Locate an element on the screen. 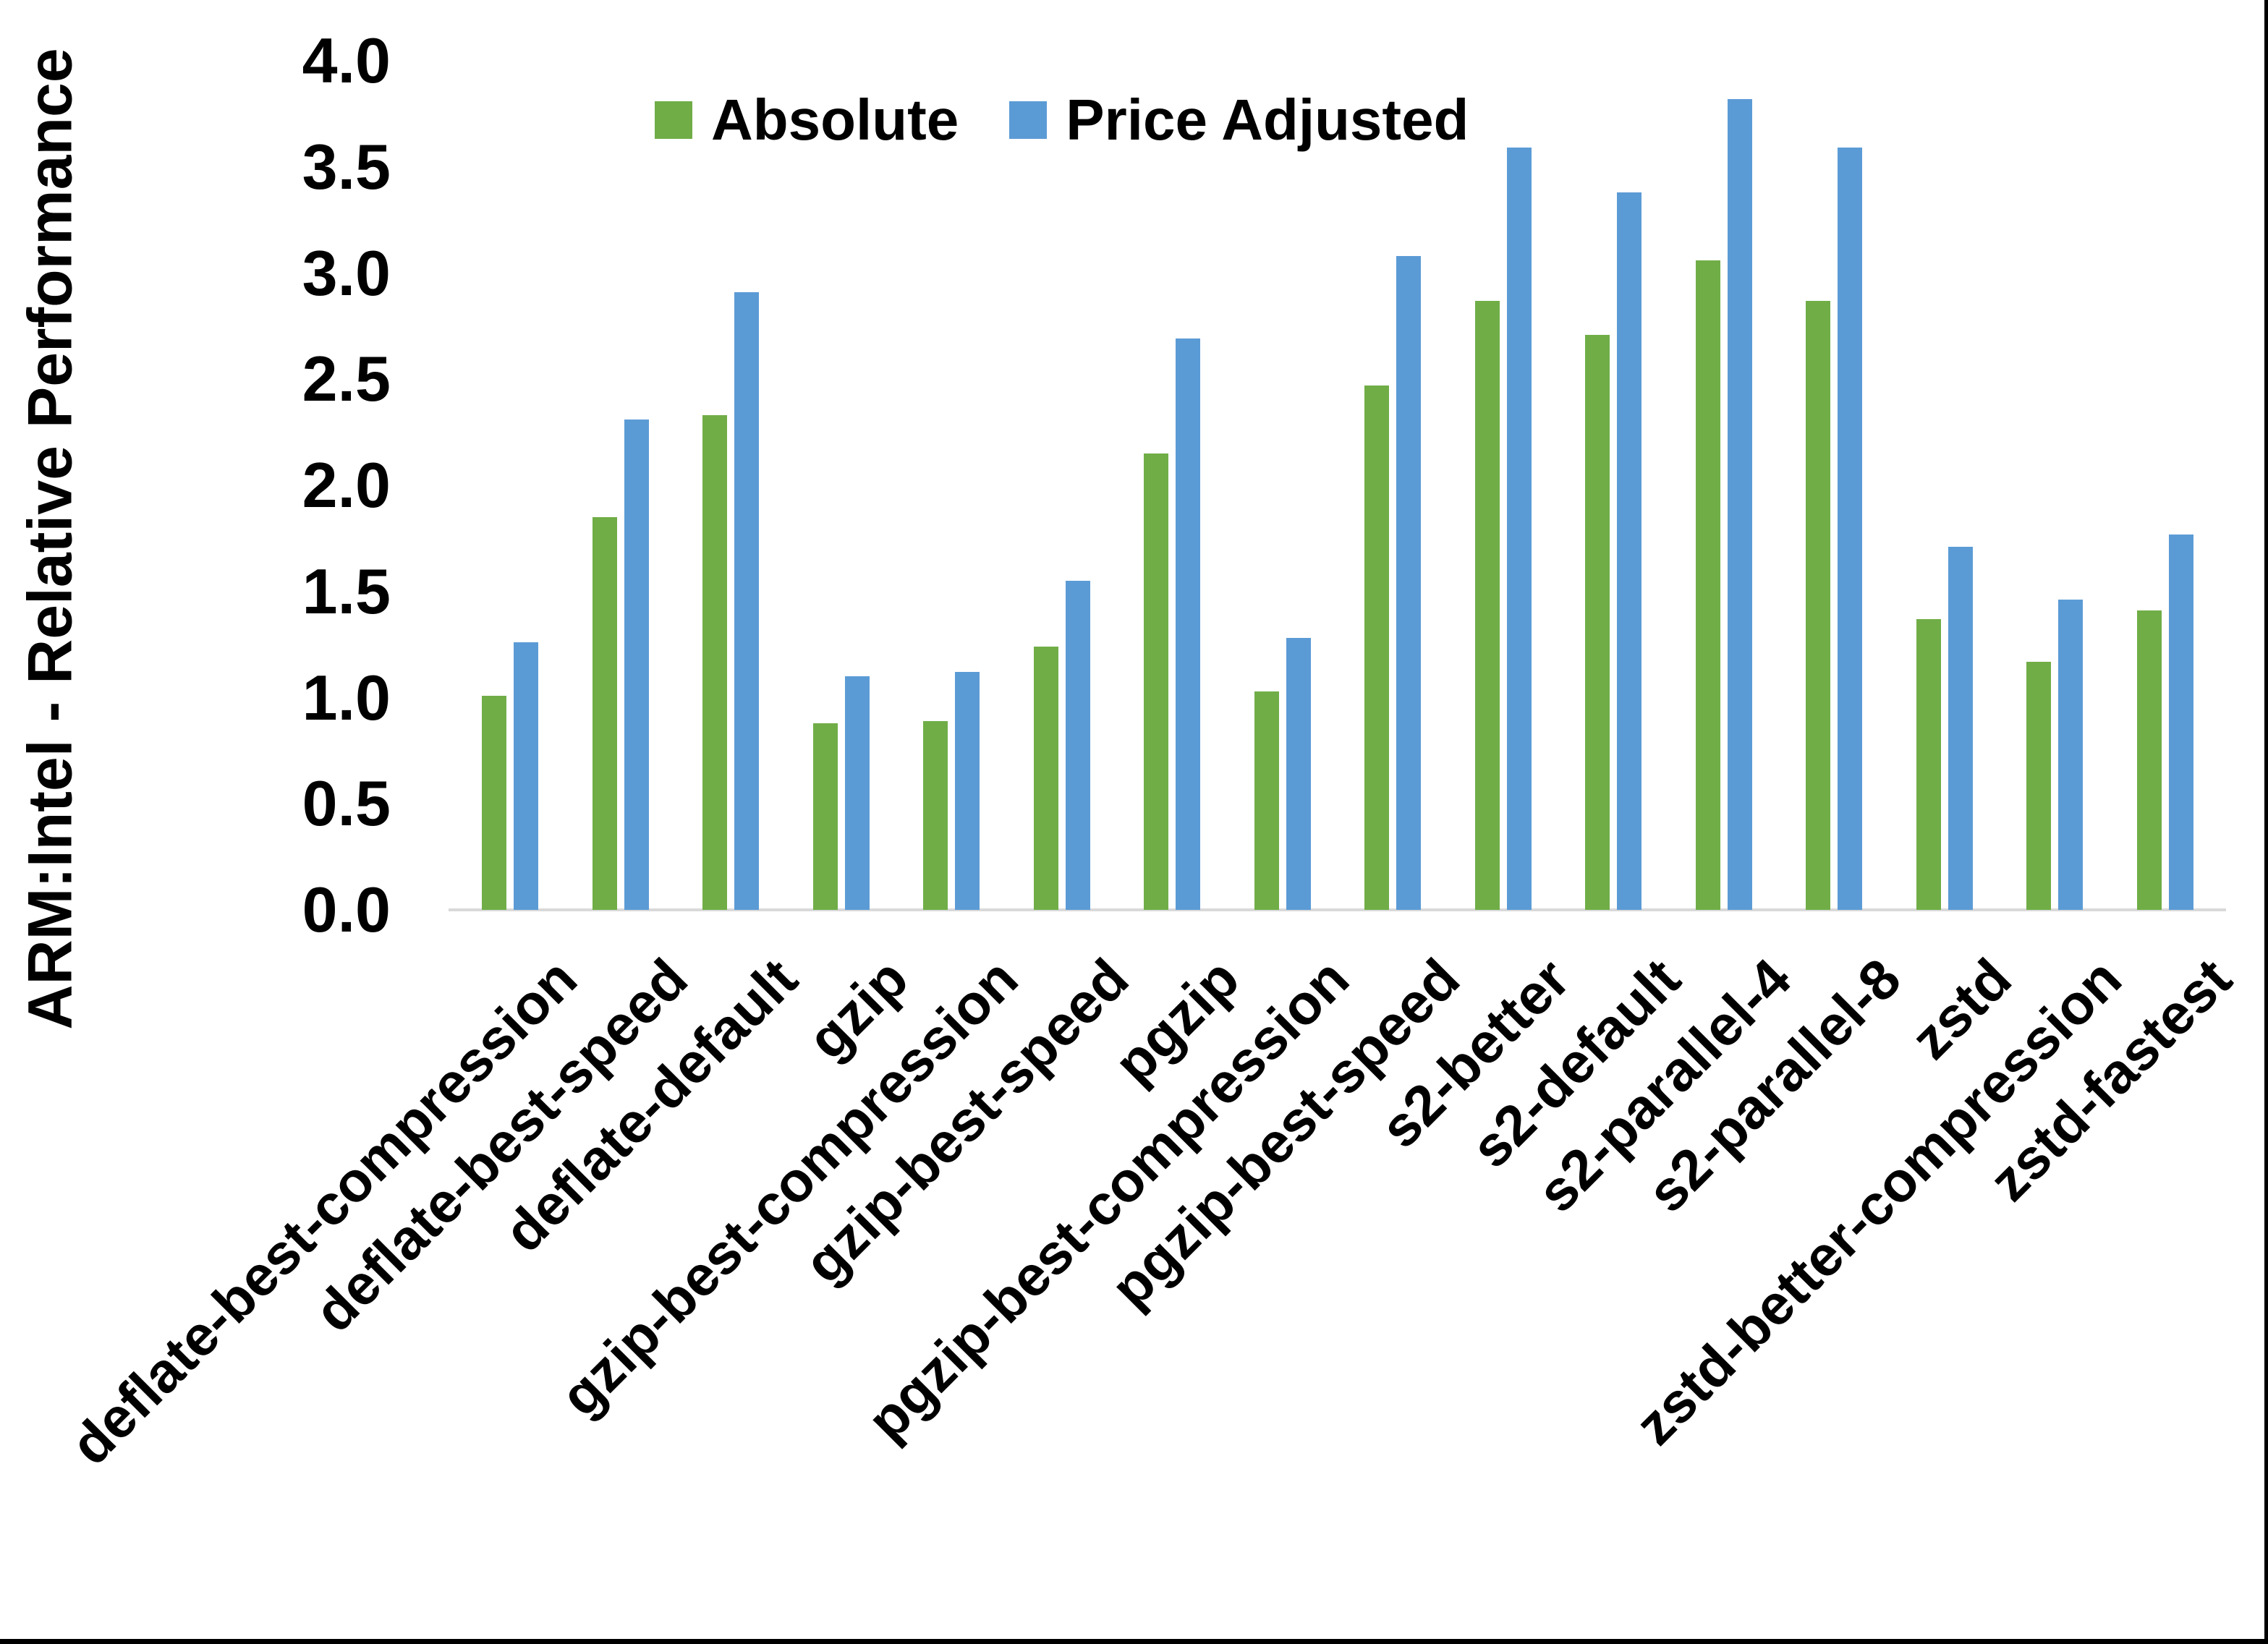  bar-absolute-zstd-better-compression is located at coordinates (2039, 785).